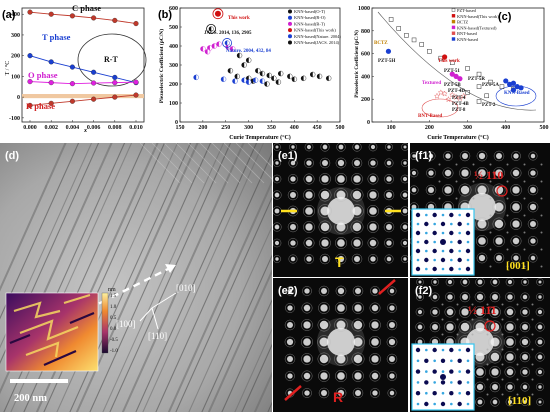 This screenshot has height=412, width=550. I want to click on point-this-work-ring, so click(218, 14).